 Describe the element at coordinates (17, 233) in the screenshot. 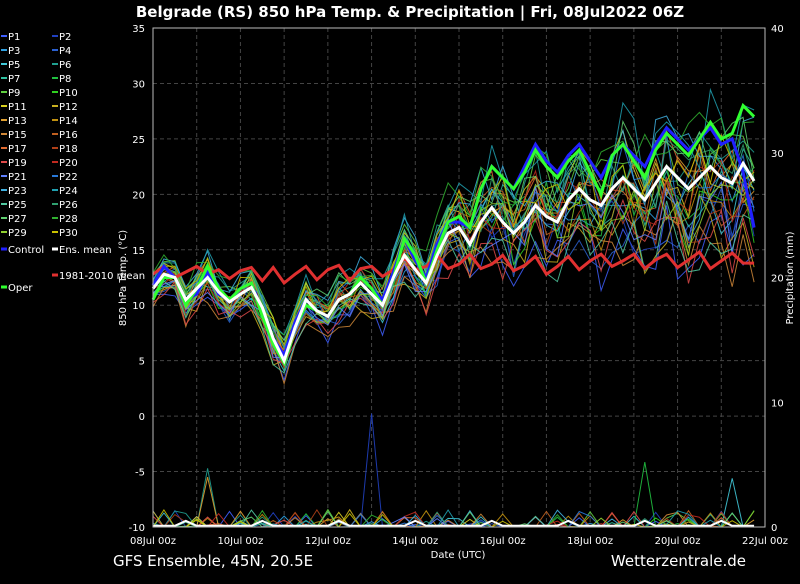

I see `legend-label: P29` at that location.